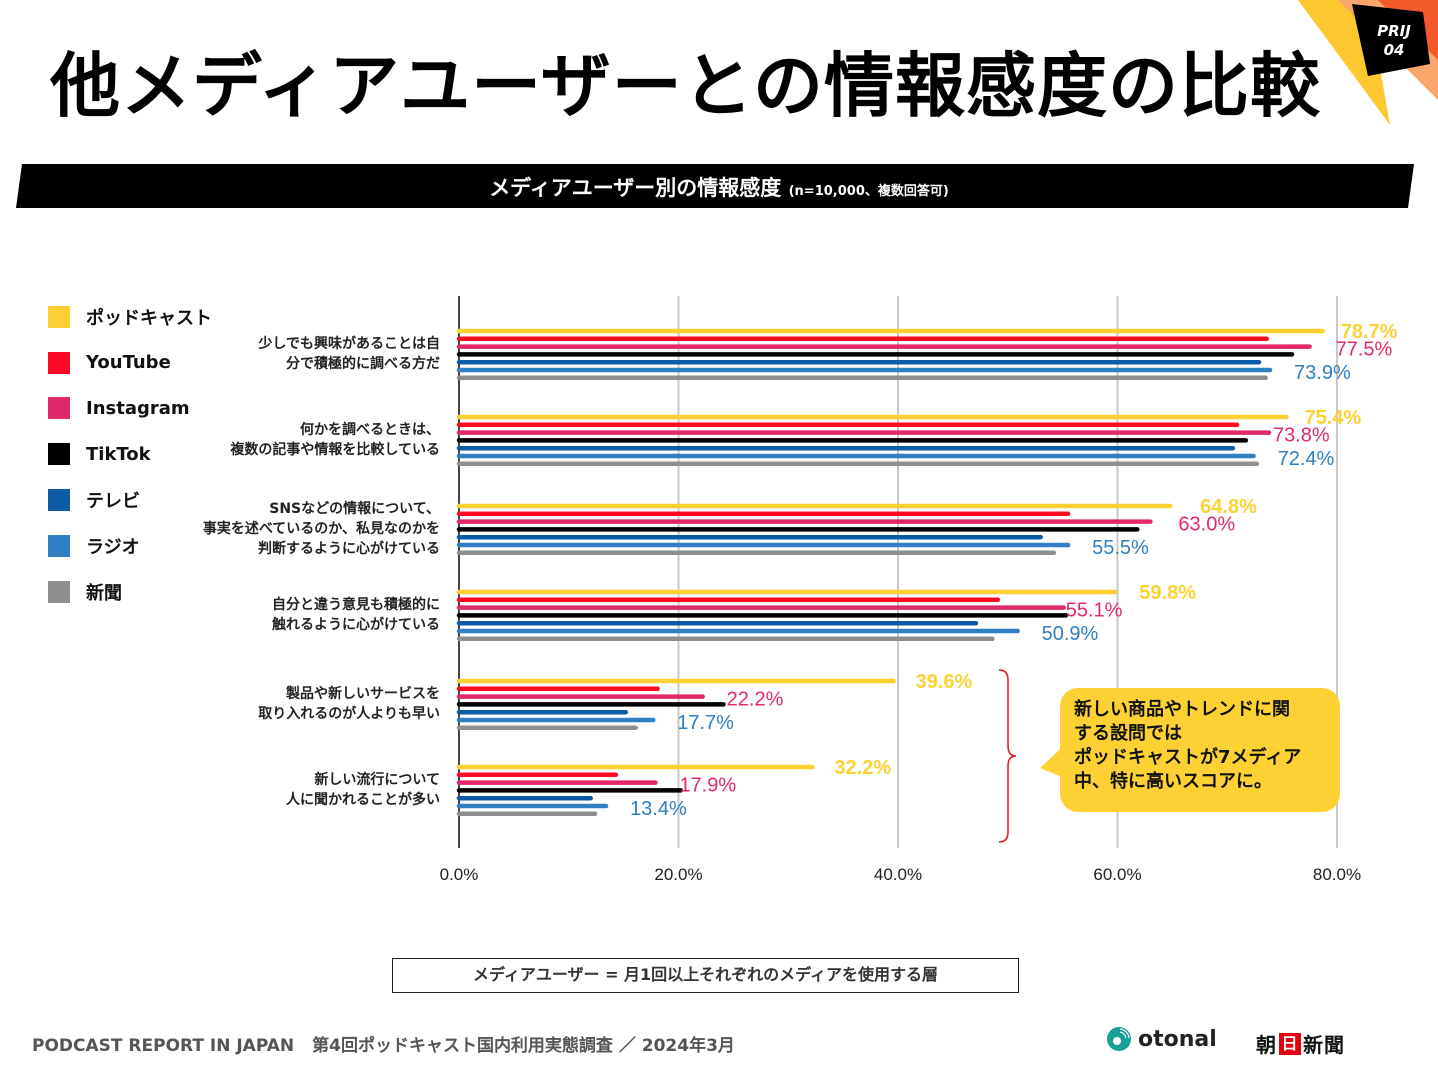 The height and width of the screenshot is (1075, 1438). What do you see at coordinates (1322, 373) in the screenshot?
I see `data-label: 73.9%` at bounding box center [1322, 373].